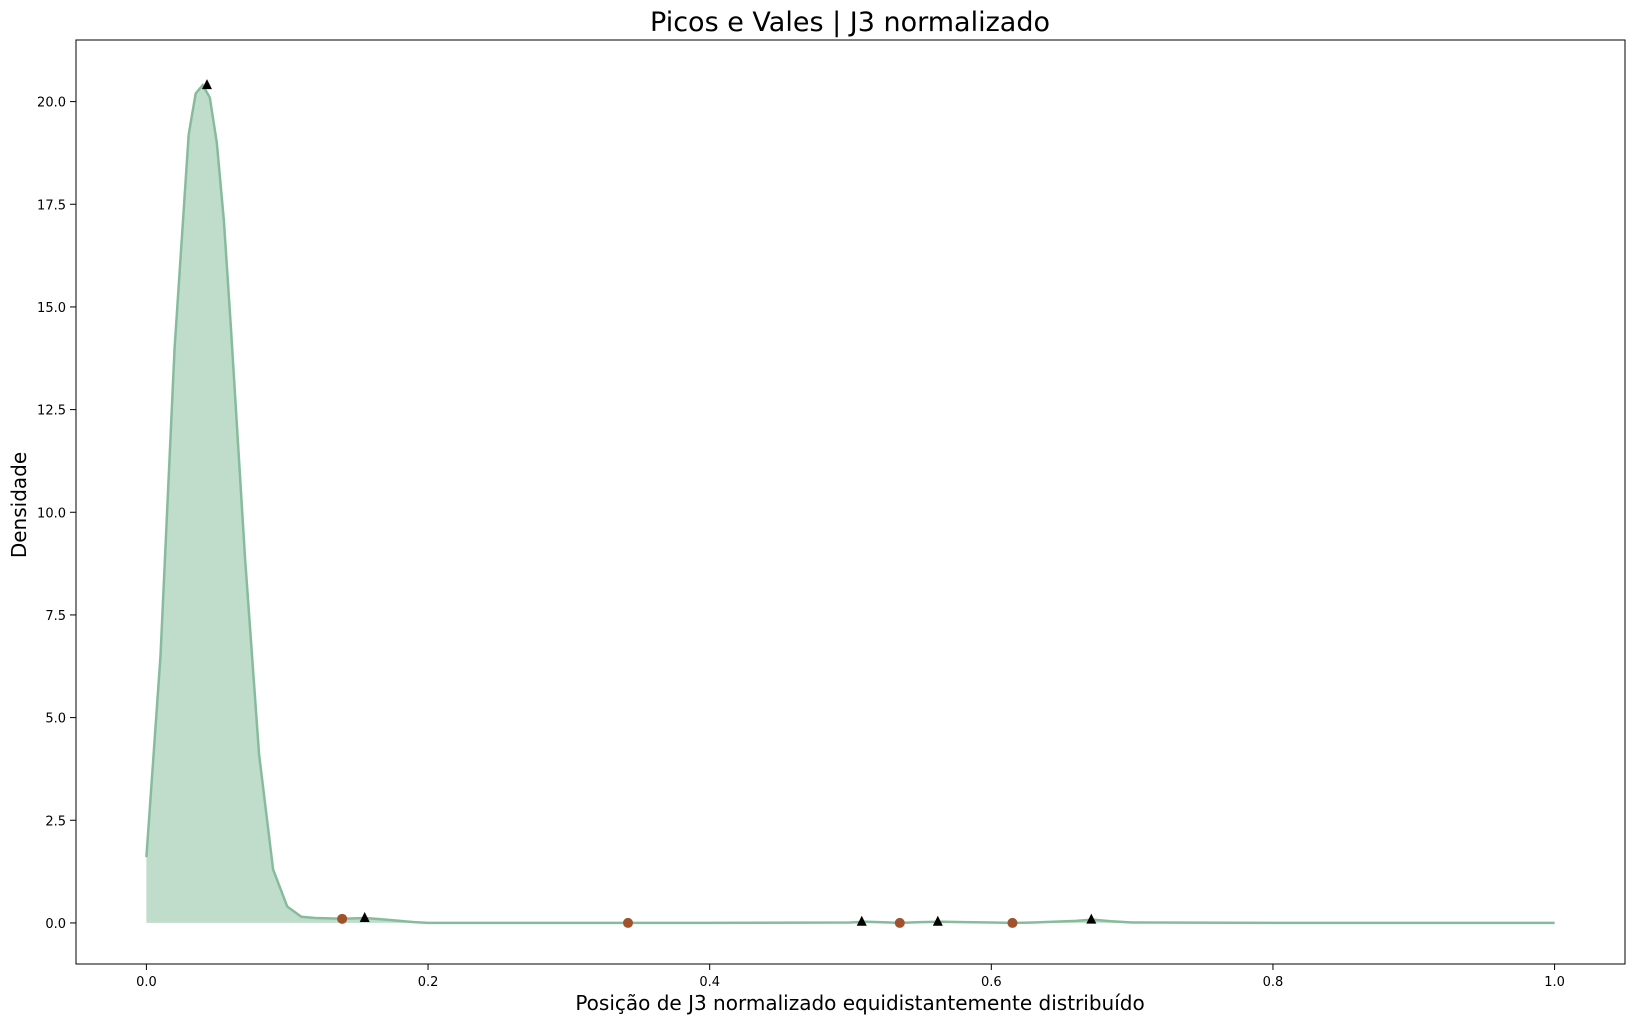  Describe the element at coordinates (55, 719) in the screenshot. I see `y-tick-label: 5.0` at that location.